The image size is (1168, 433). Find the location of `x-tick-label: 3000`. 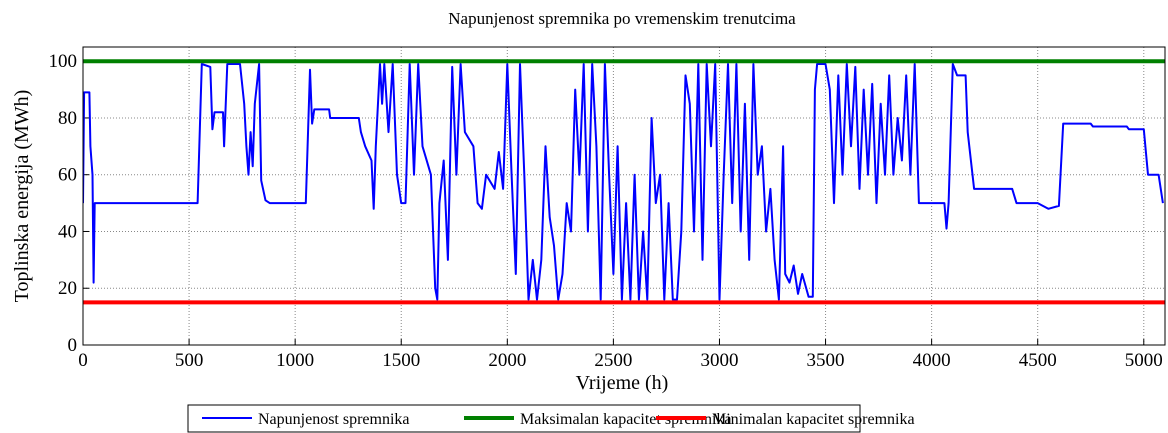

x-tick-label: 3000 is located at coordinates (719, 360).